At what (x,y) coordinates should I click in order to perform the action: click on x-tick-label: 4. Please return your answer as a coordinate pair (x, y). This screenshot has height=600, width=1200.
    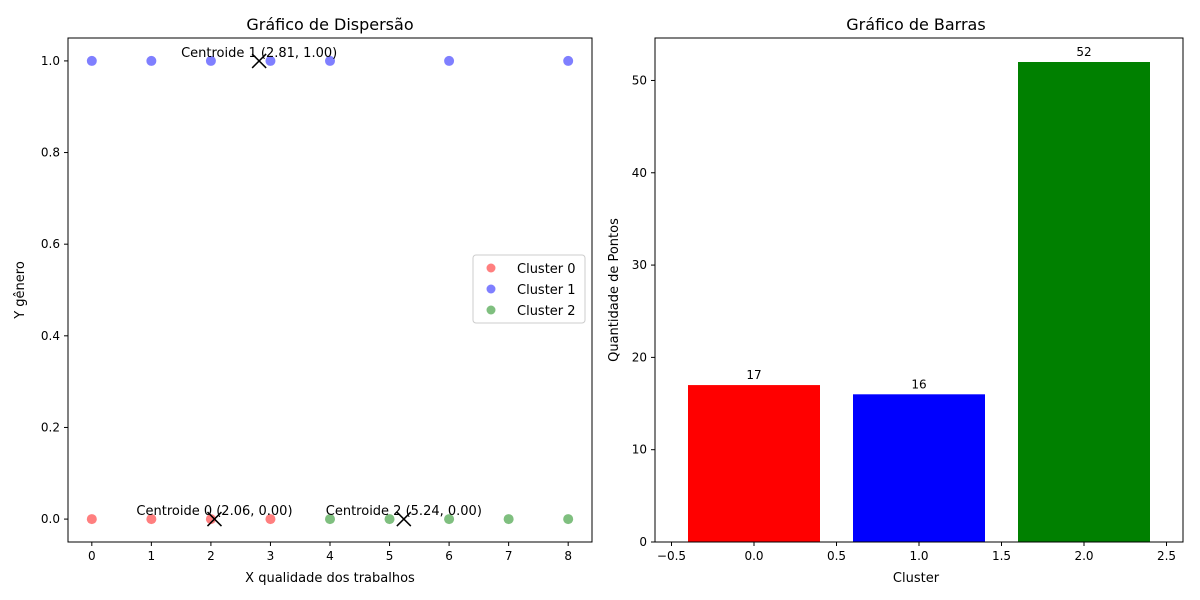
    Looking at the image, I should click on (330, 556).